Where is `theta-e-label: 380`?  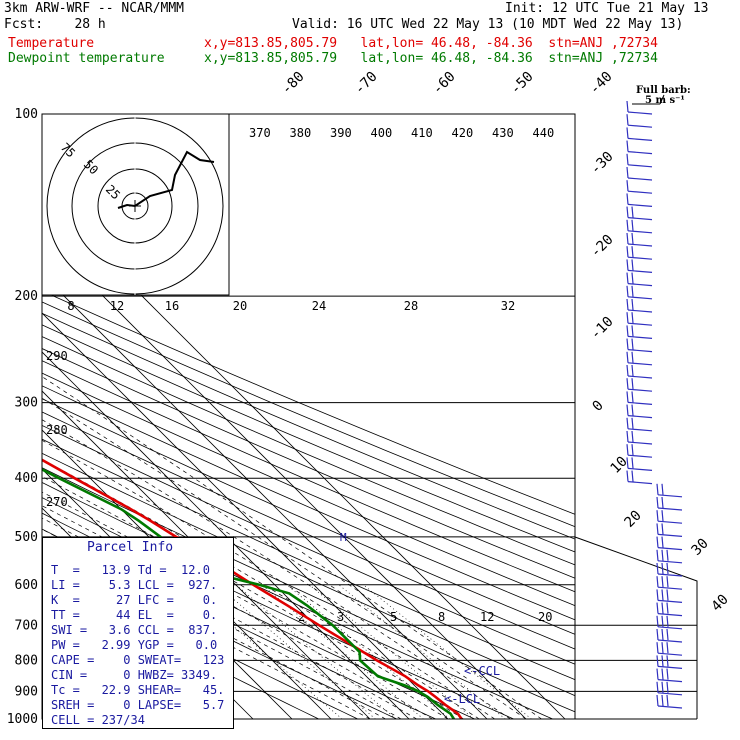
theta-e-label: 380 is located at coordinates (301, 133).